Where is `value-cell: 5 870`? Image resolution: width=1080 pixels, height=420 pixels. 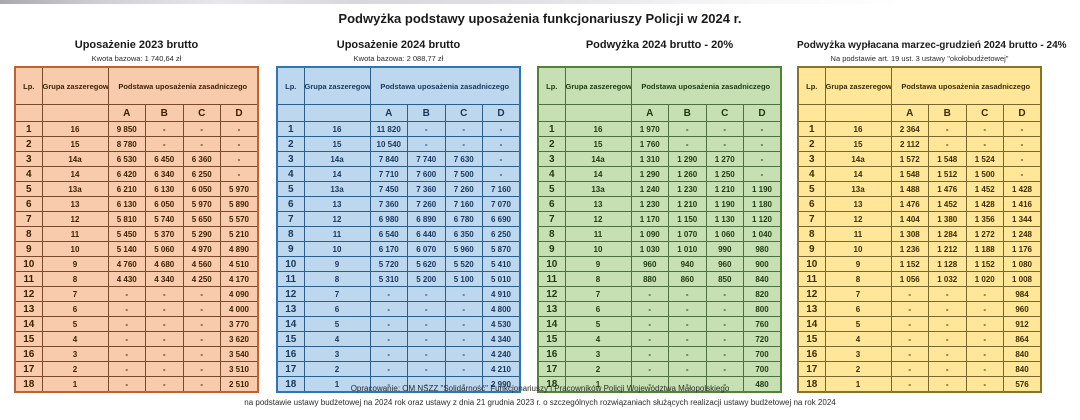
value-cell: 5 870 is located at coordinates (501, 249).